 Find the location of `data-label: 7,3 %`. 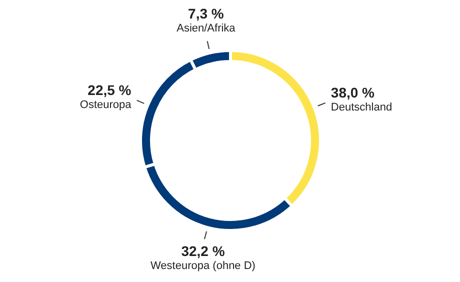

data-label: 7,3 % is located at coordinates (206, 13).